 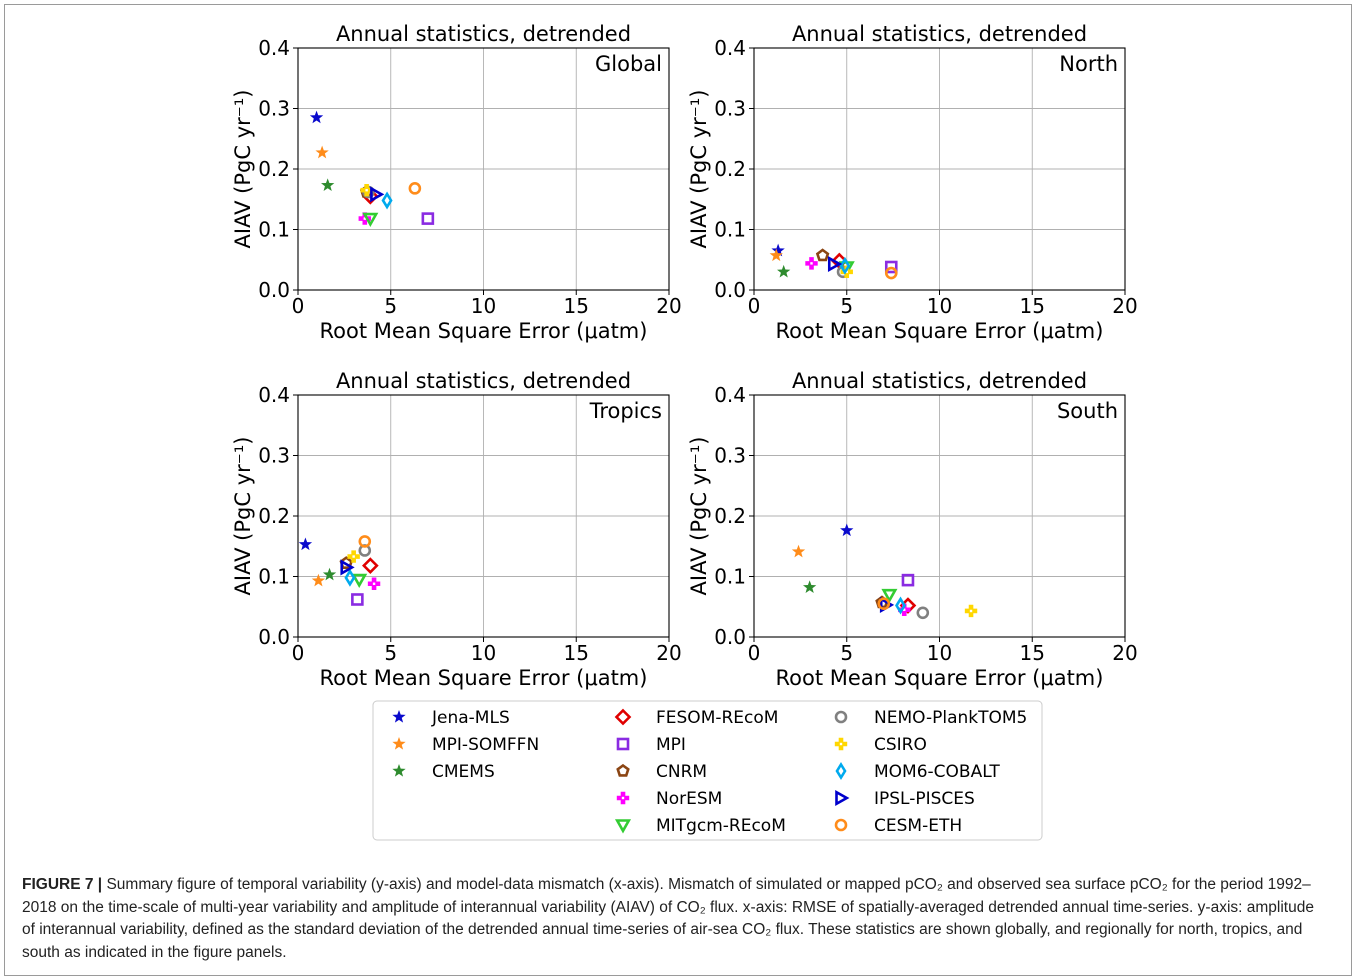 I want to click on legend-item-csiro: CSIRO, so click(x=880, y=745).